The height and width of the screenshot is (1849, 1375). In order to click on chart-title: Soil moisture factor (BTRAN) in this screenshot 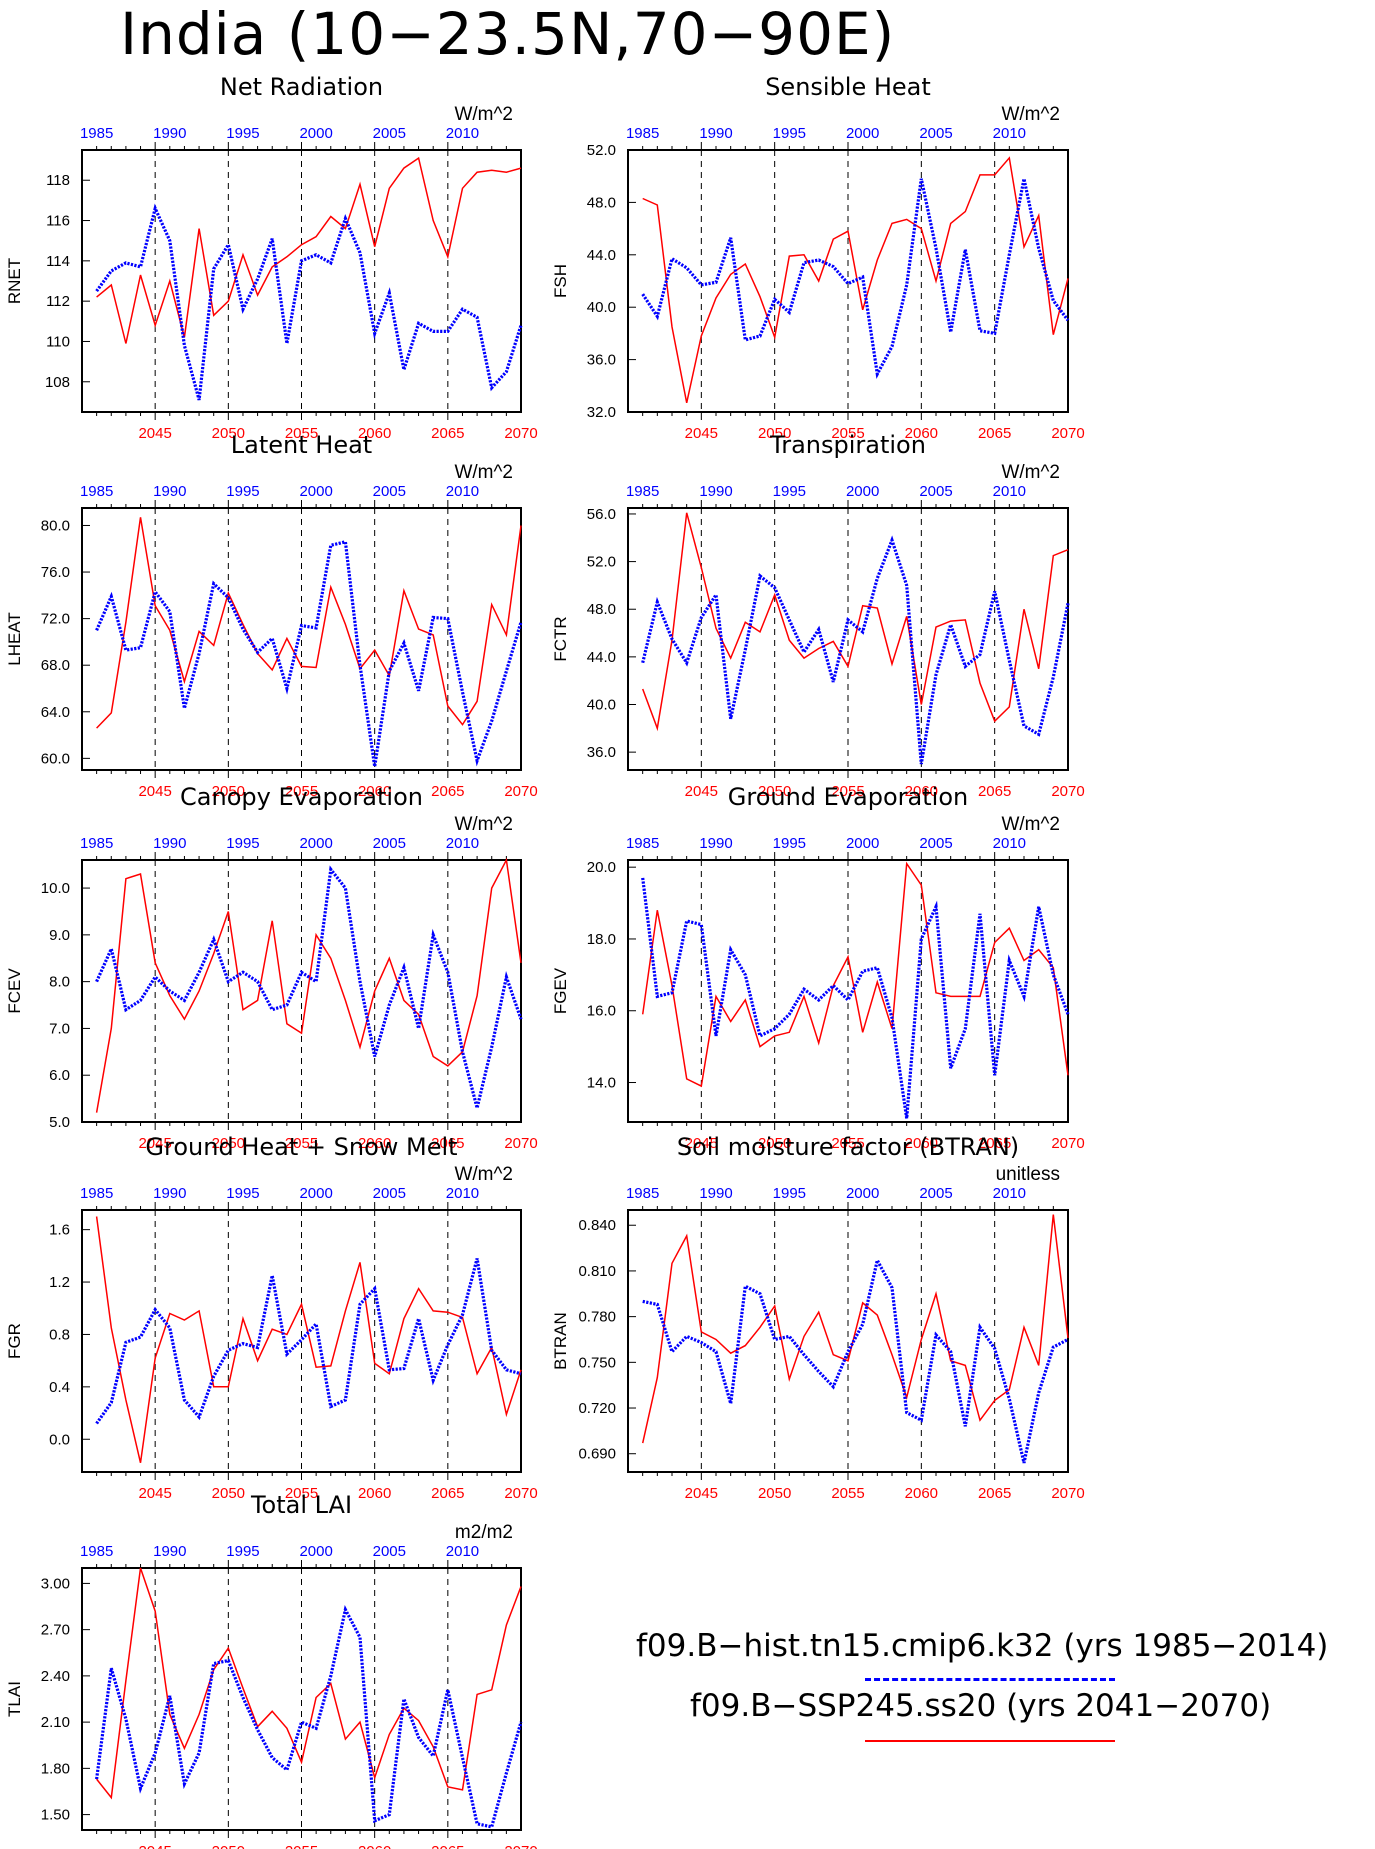, I will do `click(848, 1147)`.